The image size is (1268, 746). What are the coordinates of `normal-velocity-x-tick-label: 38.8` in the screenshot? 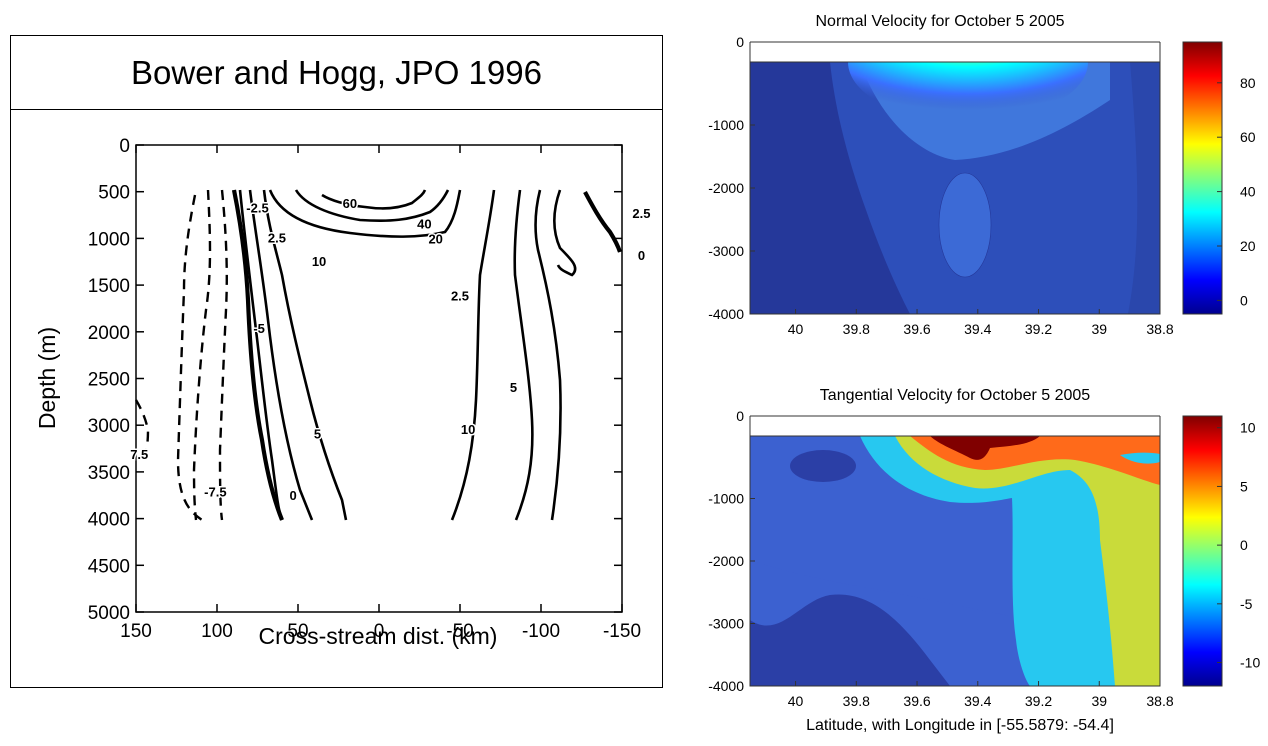 It's located at (1159, 329).